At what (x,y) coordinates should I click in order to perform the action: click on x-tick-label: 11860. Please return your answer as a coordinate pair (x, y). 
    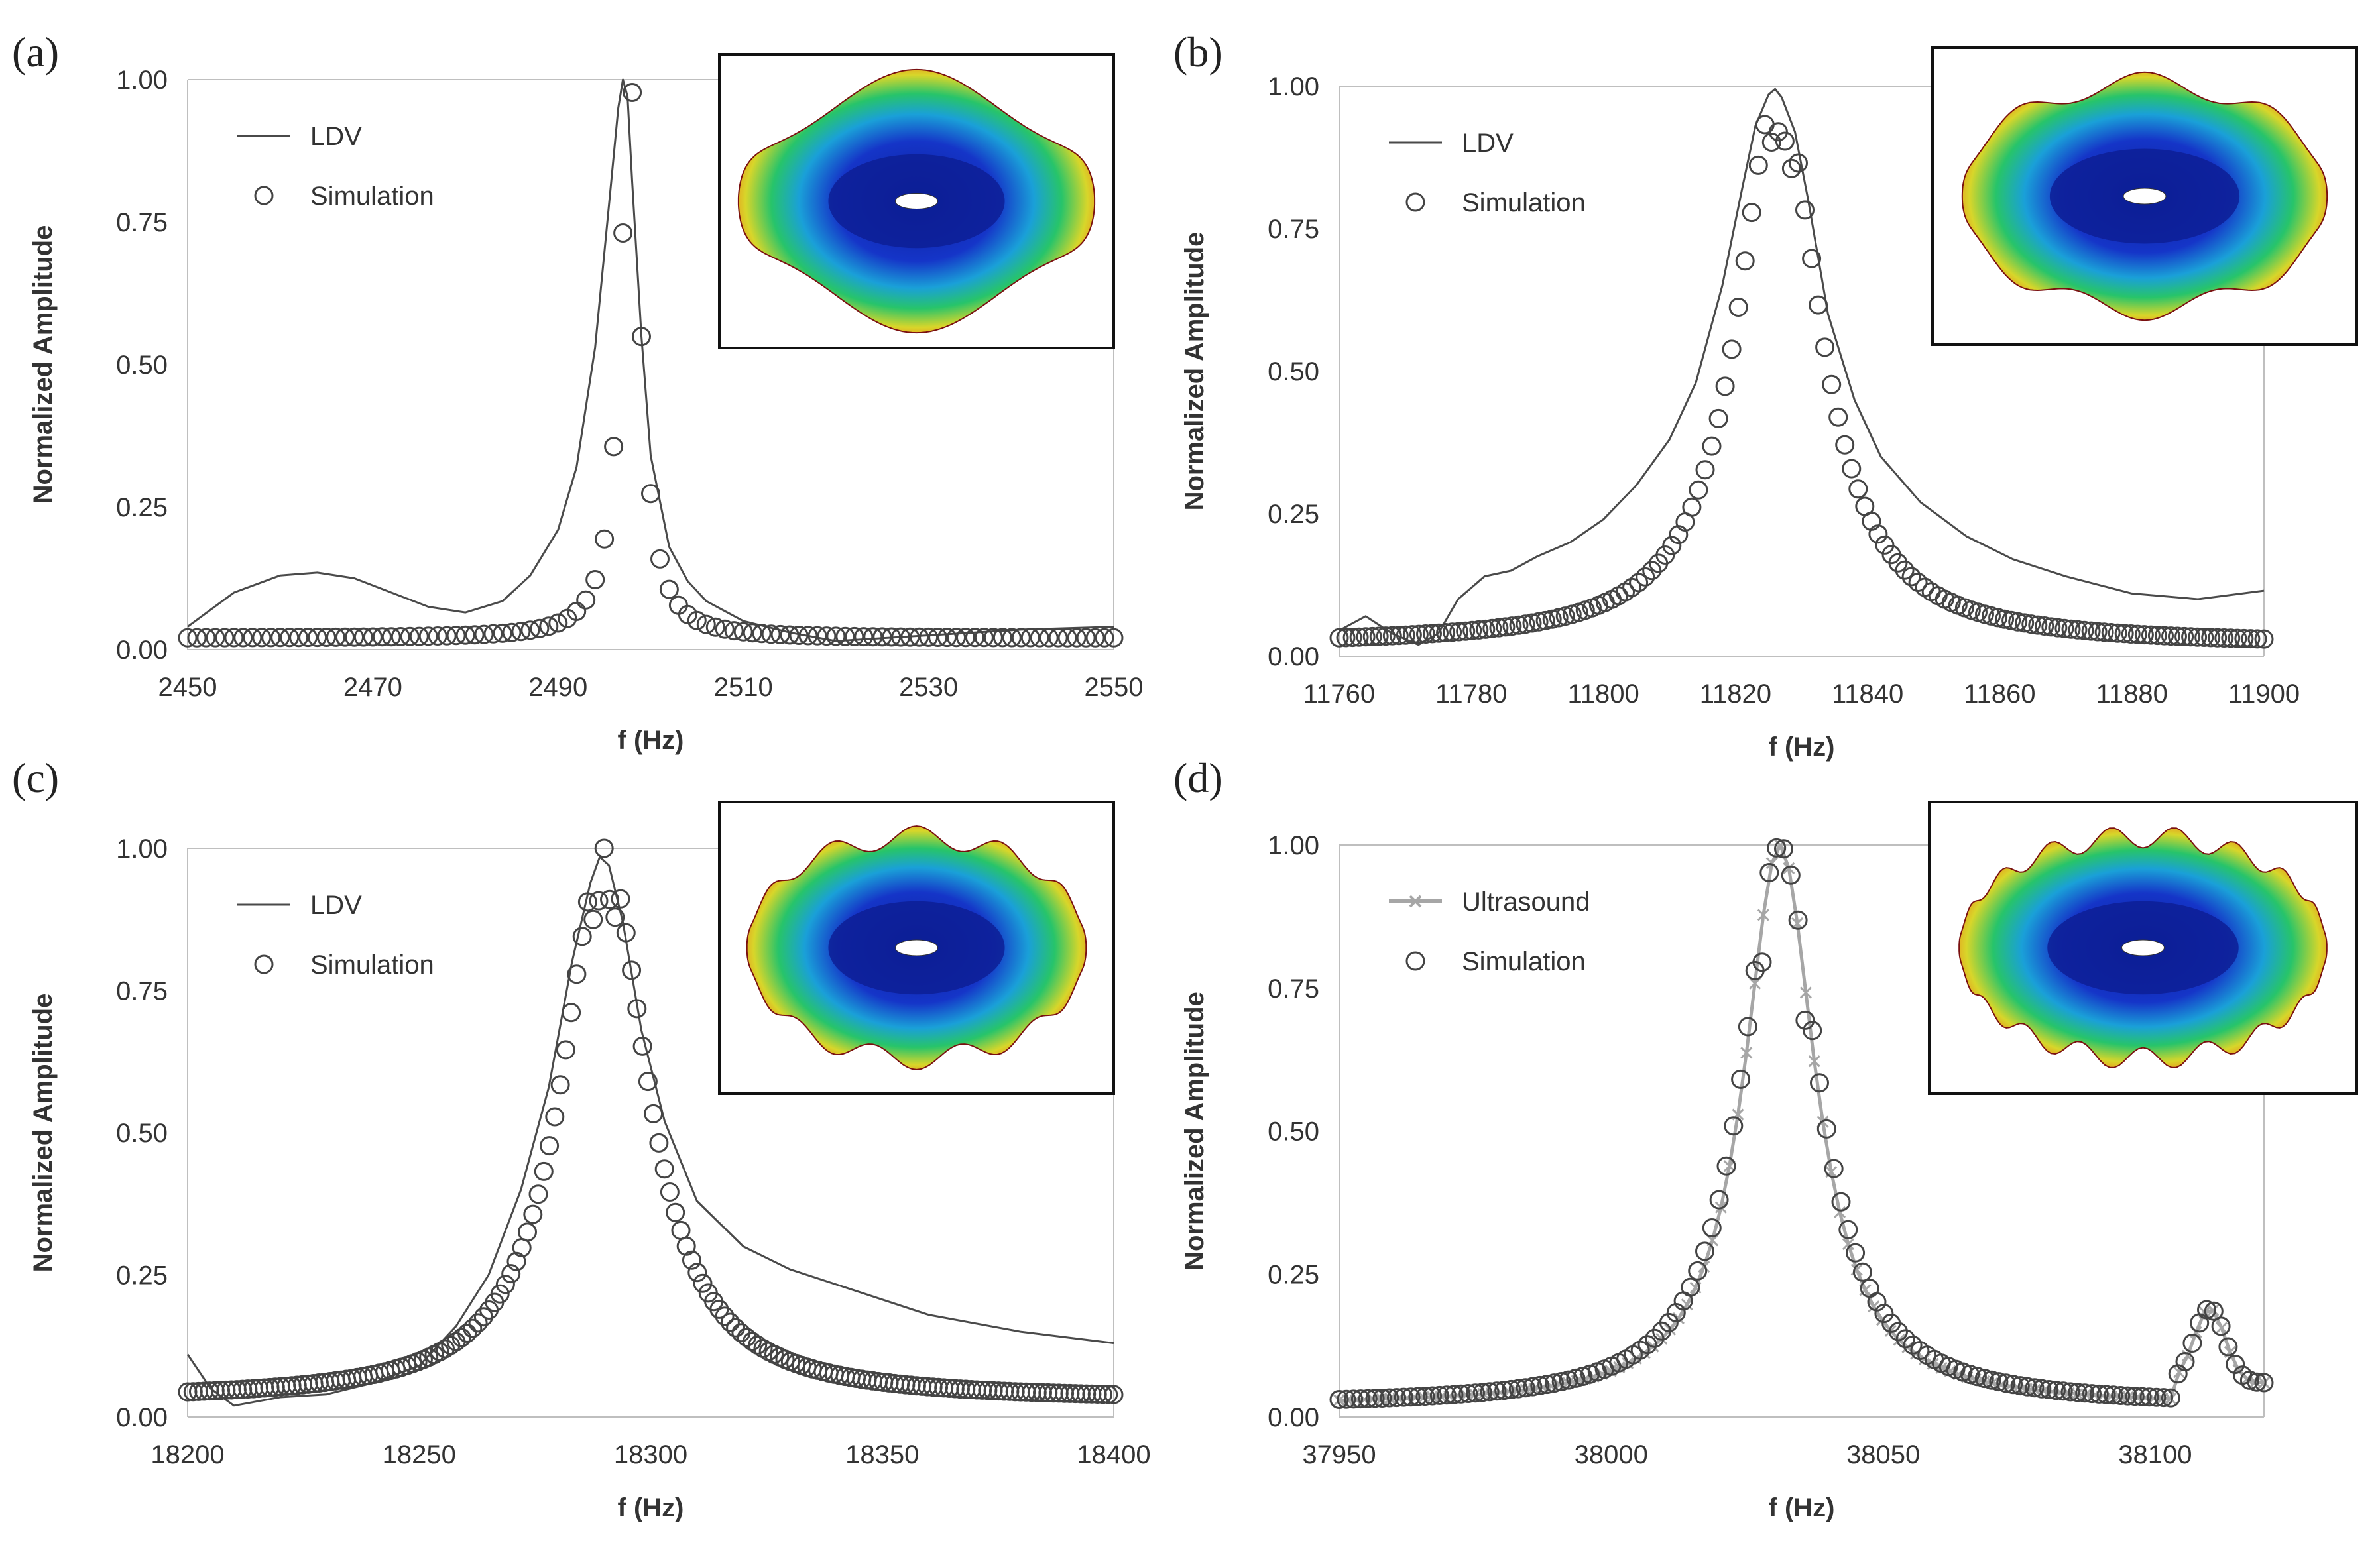
    Looking at the image, I should click on (1999, 694).